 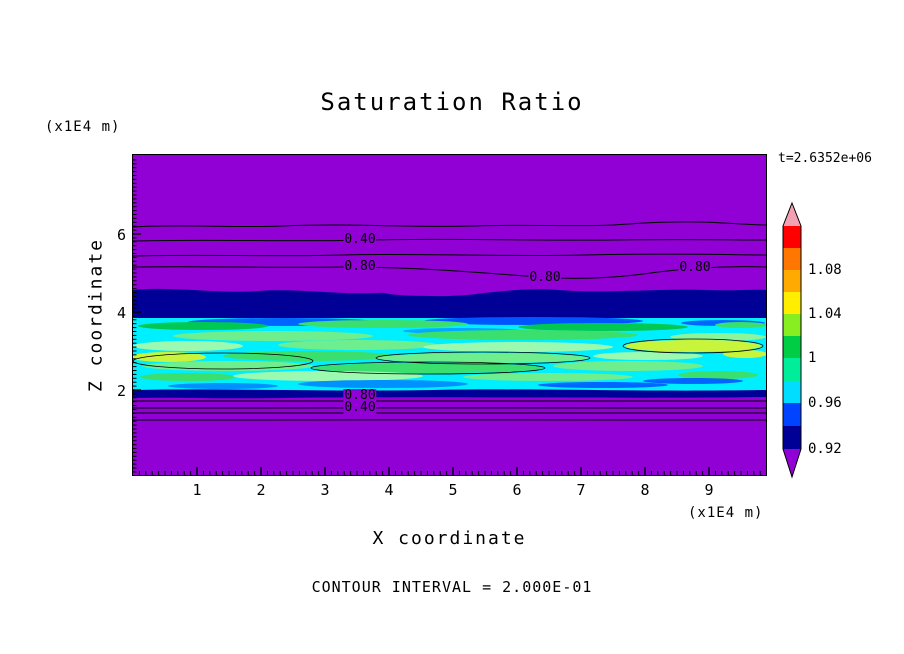 What do you see at coordinates (792, 214) in the screenshot?
I see `colorbar-top-point` at bounding box center [792, 214].